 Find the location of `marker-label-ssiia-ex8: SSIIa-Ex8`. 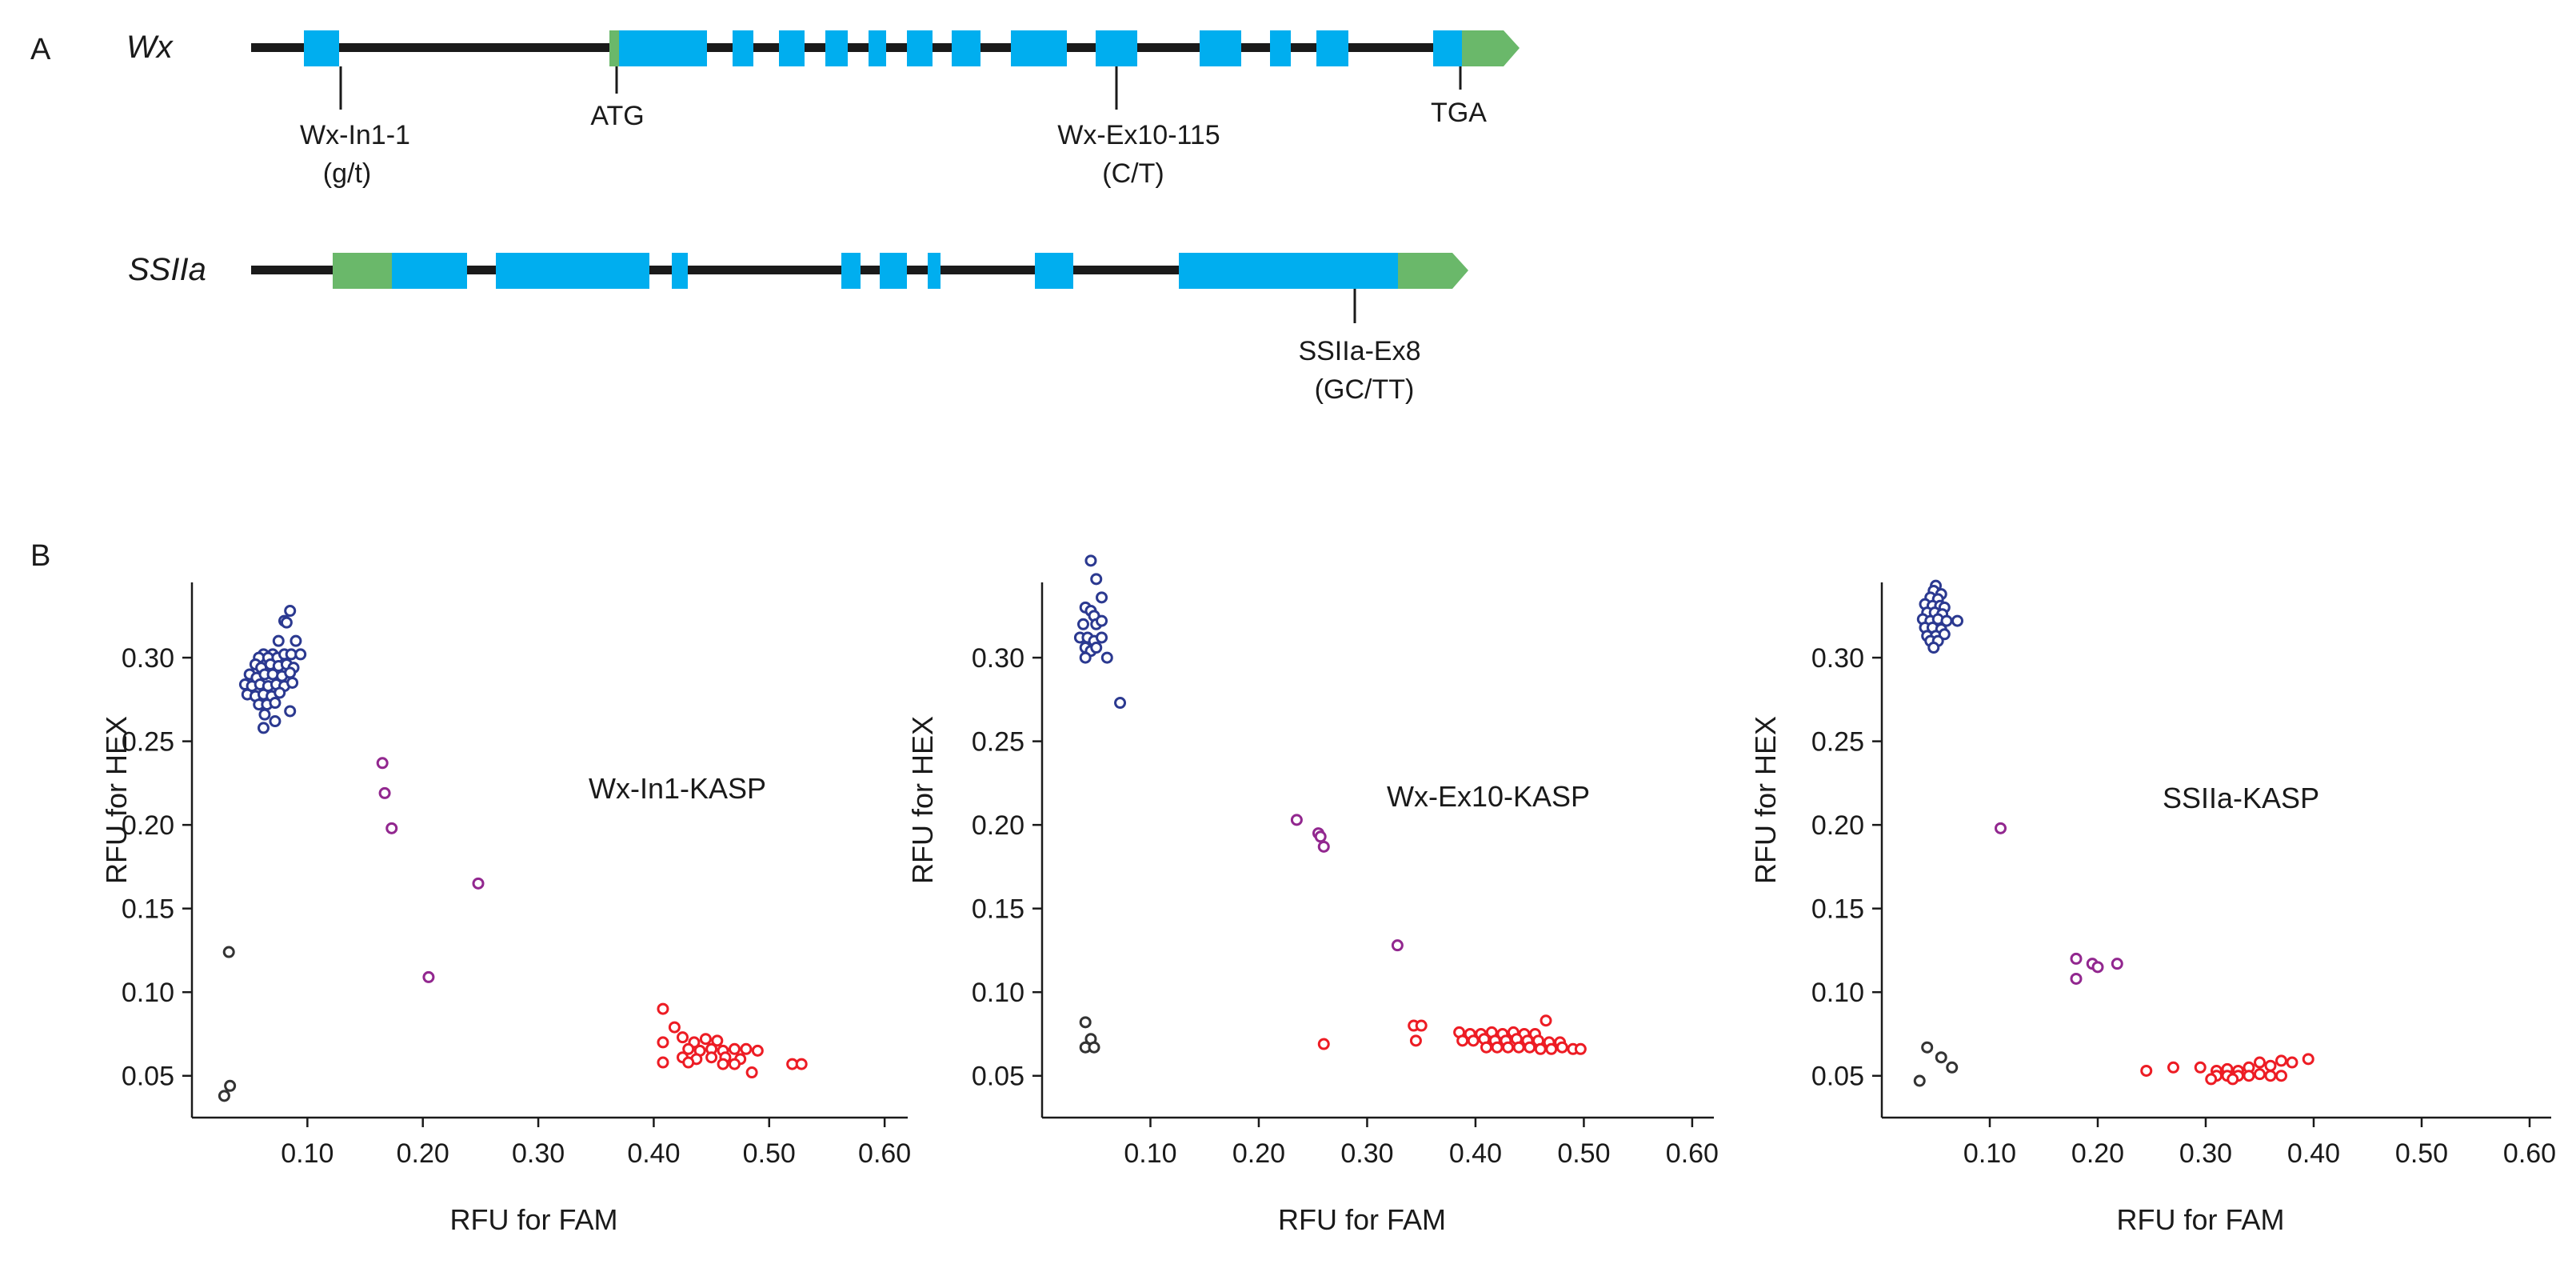

marker-label-ssiia-ex8: SSIIa-Ex8 is located at coordinates (1359, 351).